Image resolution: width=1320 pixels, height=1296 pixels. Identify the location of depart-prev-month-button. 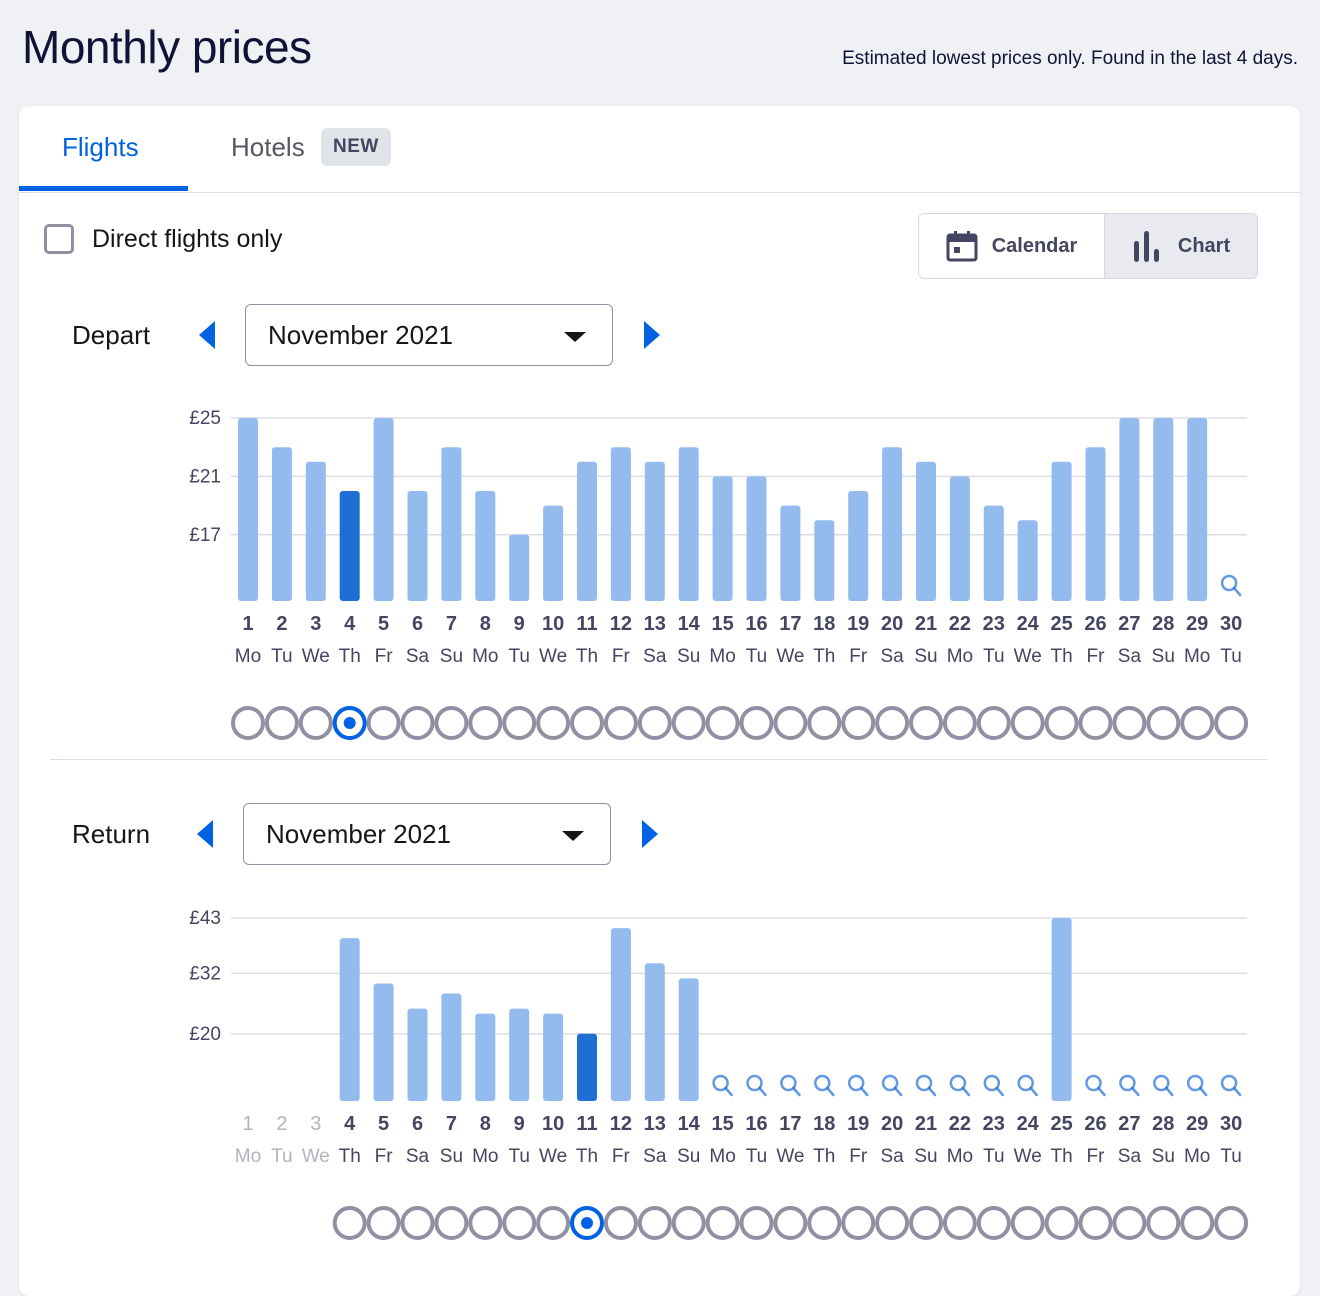
(207, 335).